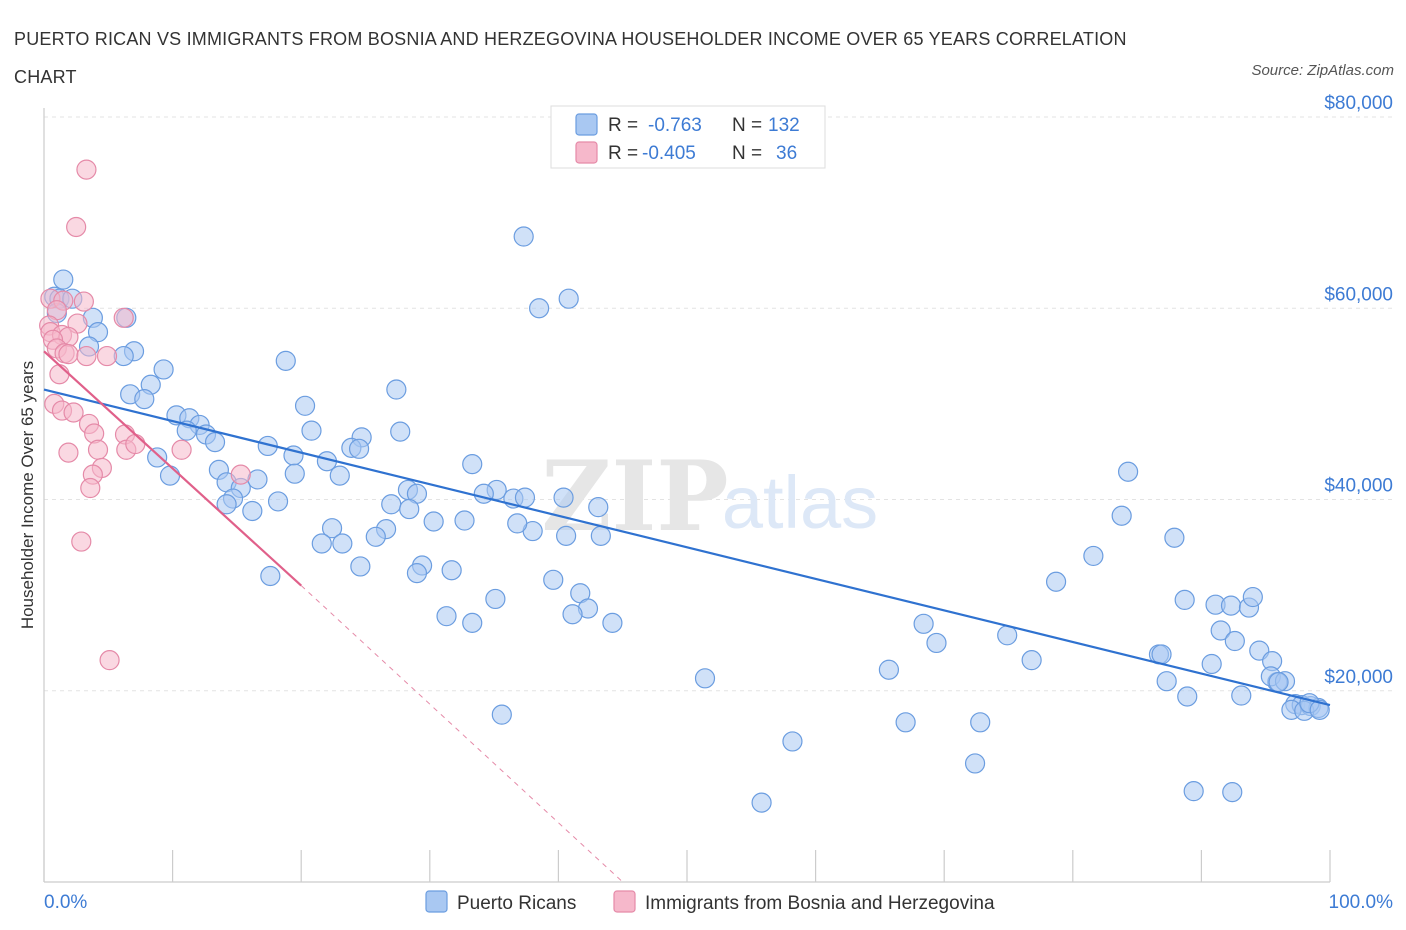  Describe the element at coordinates (747, 153) in the screenshot. I see `legend-n-label-2: N =` at that location.